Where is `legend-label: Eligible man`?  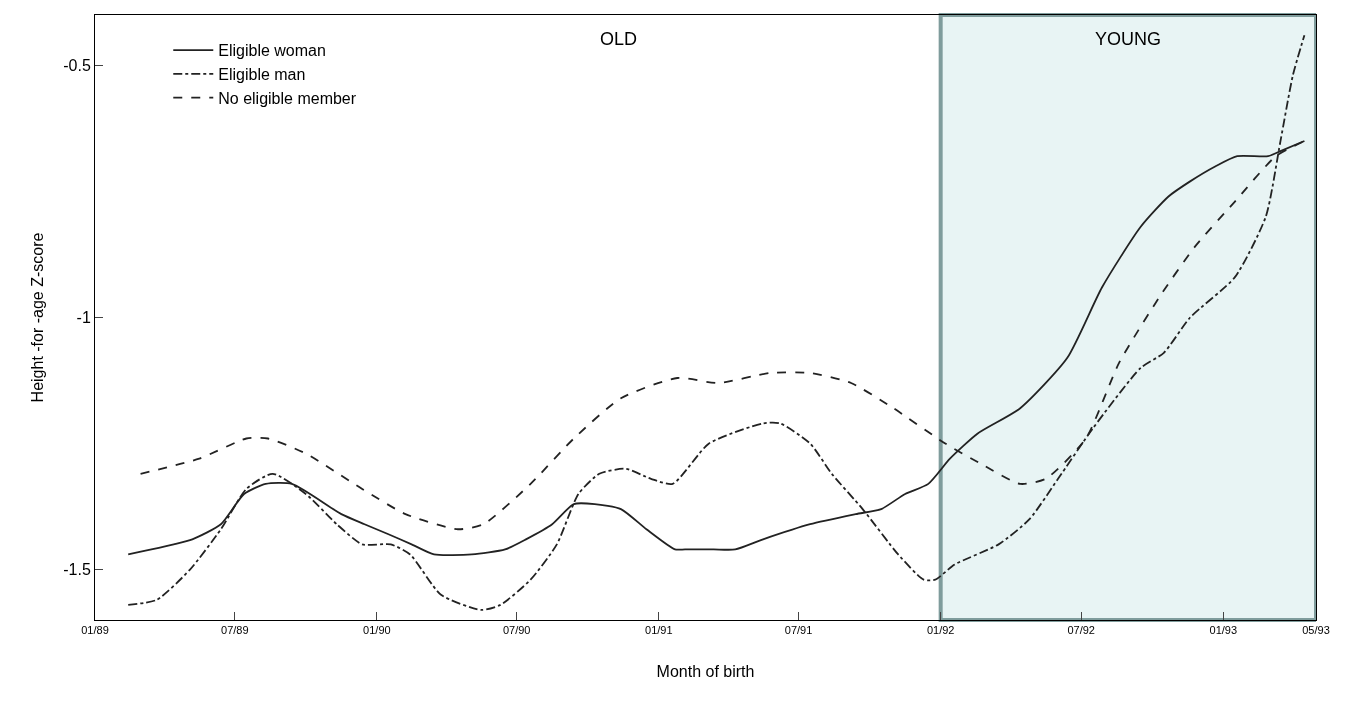
legend-label: Eligible man is located at coordinates (262, 75).